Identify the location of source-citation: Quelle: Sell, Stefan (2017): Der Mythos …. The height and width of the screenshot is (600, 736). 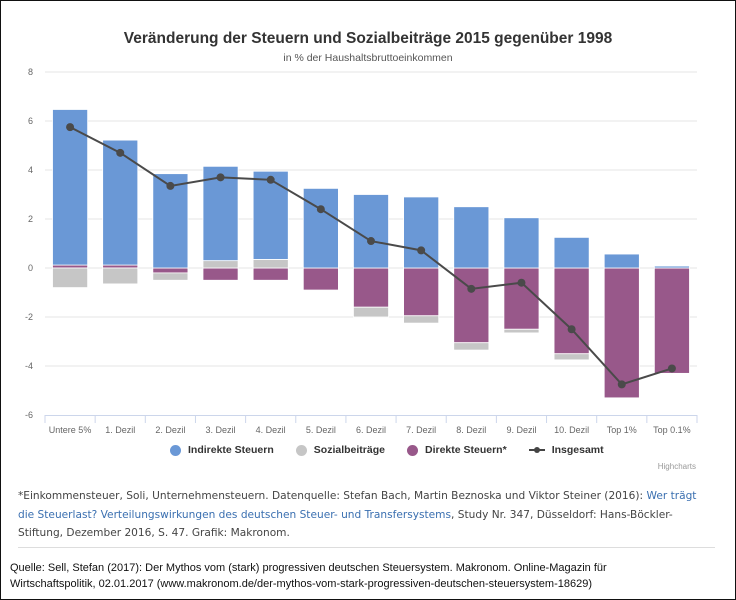
(365, 576).